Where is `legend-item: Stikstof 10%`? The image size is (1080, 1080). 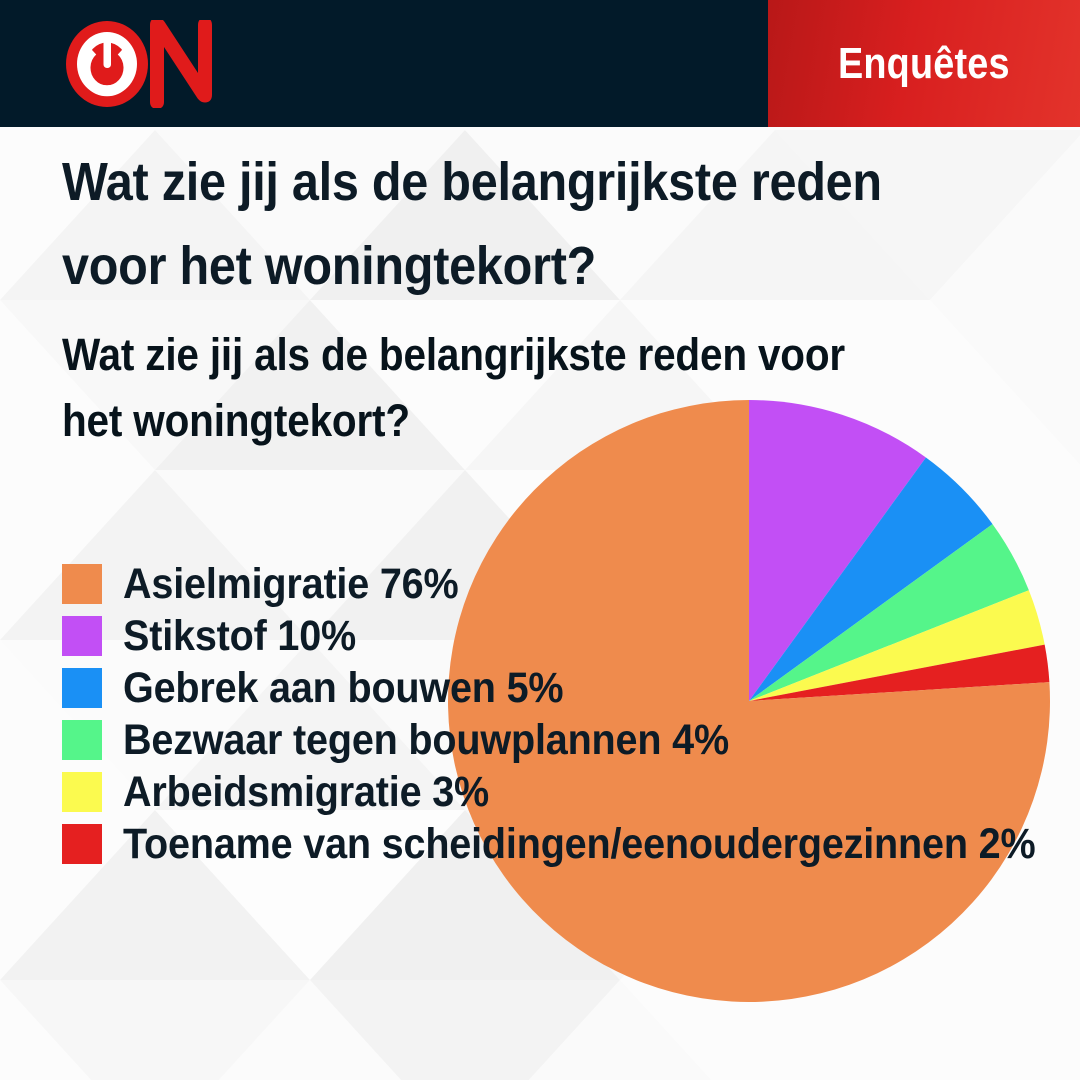 legend-item: Stikstof 10% is located at coordinates (571, 636).